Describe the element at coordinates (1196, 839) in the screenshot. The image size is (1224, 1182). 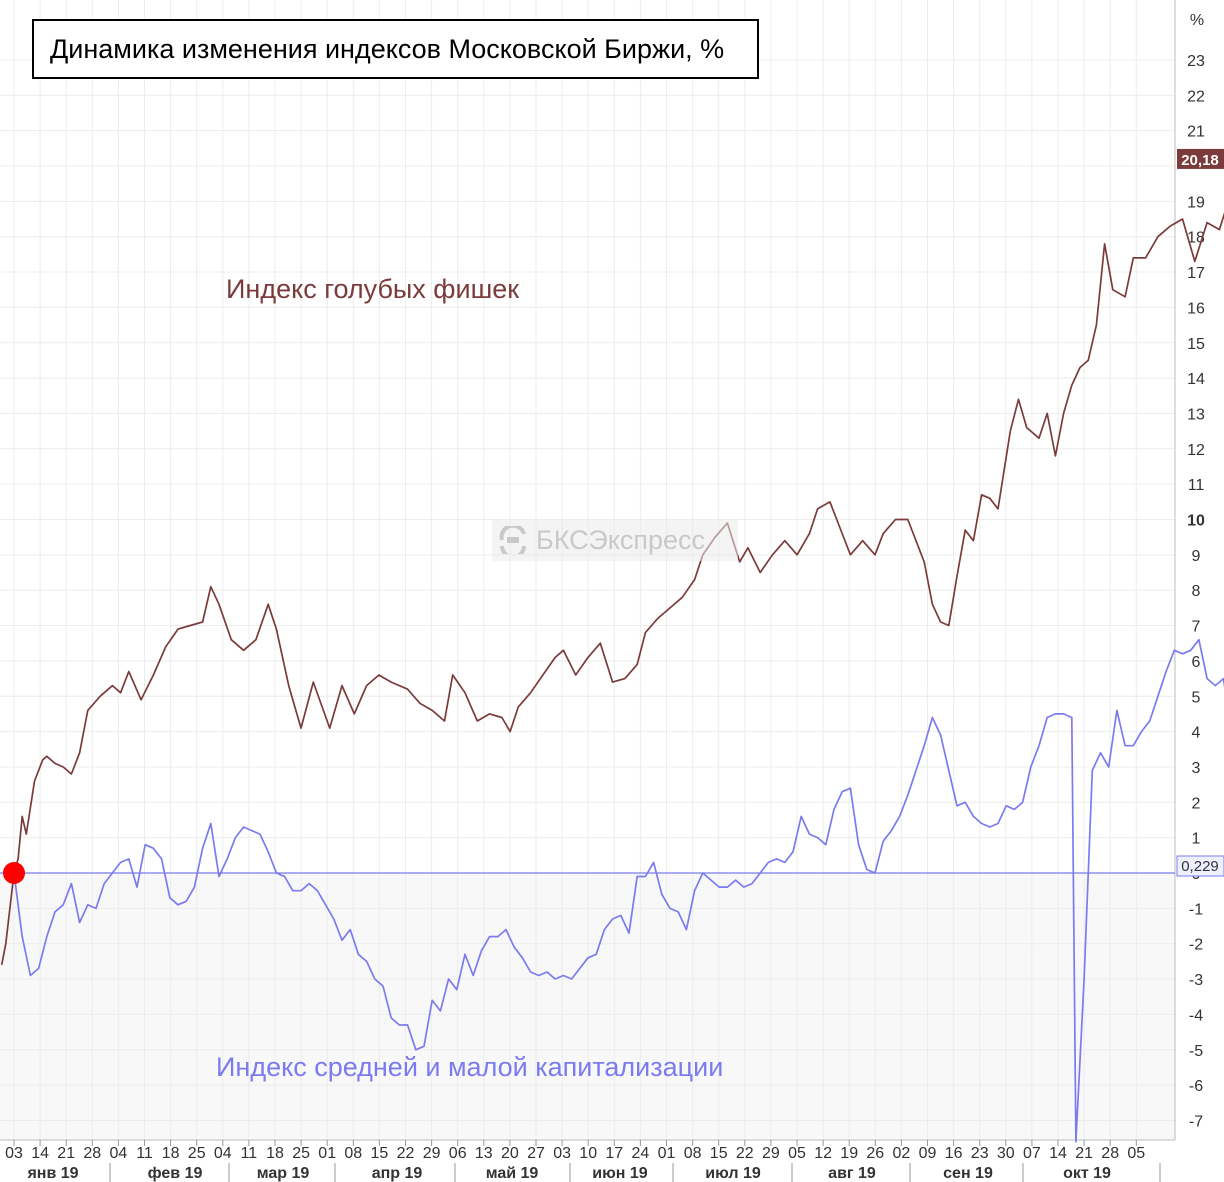
I see `y-tick-label: 1` at that location.